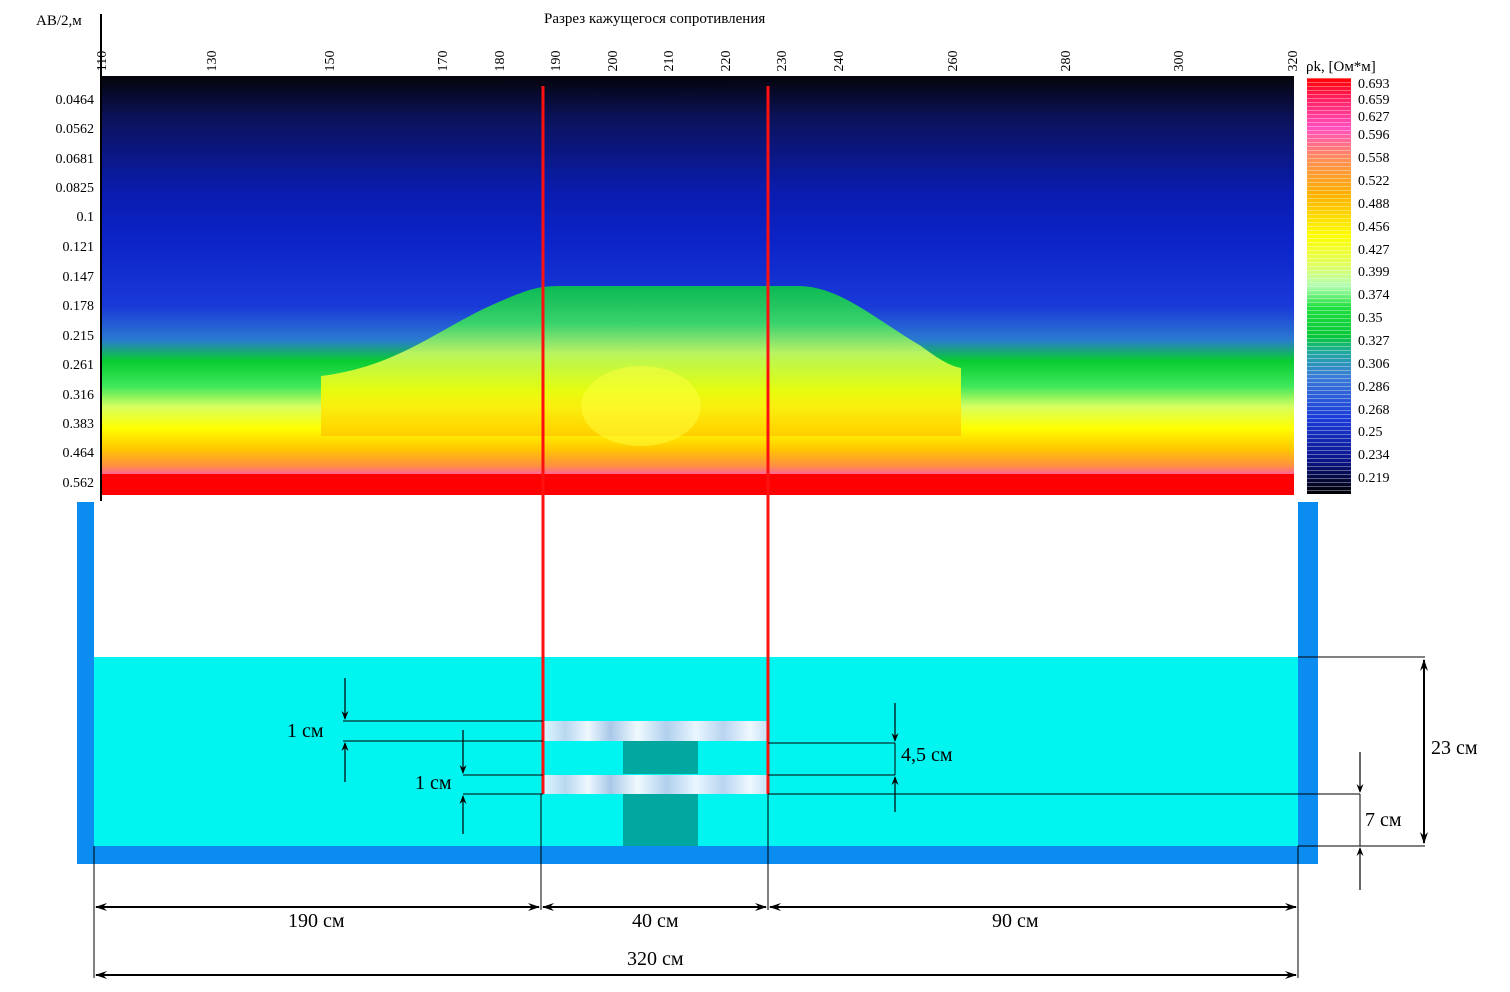 The image size is (1510, 992). Describe the element at coordinates (78, 277) in the screenshot. I see `y-tick: 0.147` at that location.